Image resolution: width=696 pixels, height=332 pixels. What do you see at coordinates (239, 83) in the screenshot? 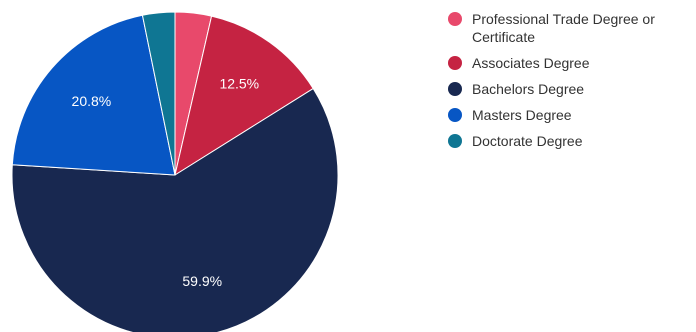
I see `data-label-associates: 12.5%` at bounding box center [239, 83].